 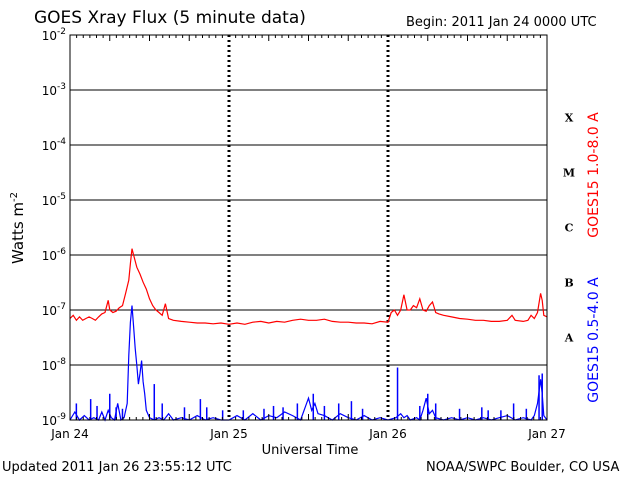 What do you see at coordinates (170, 18) in the screenshot?
I see `chart-title: GOES Xray Flux (5 minute data)` at bounding box center [170, 18].